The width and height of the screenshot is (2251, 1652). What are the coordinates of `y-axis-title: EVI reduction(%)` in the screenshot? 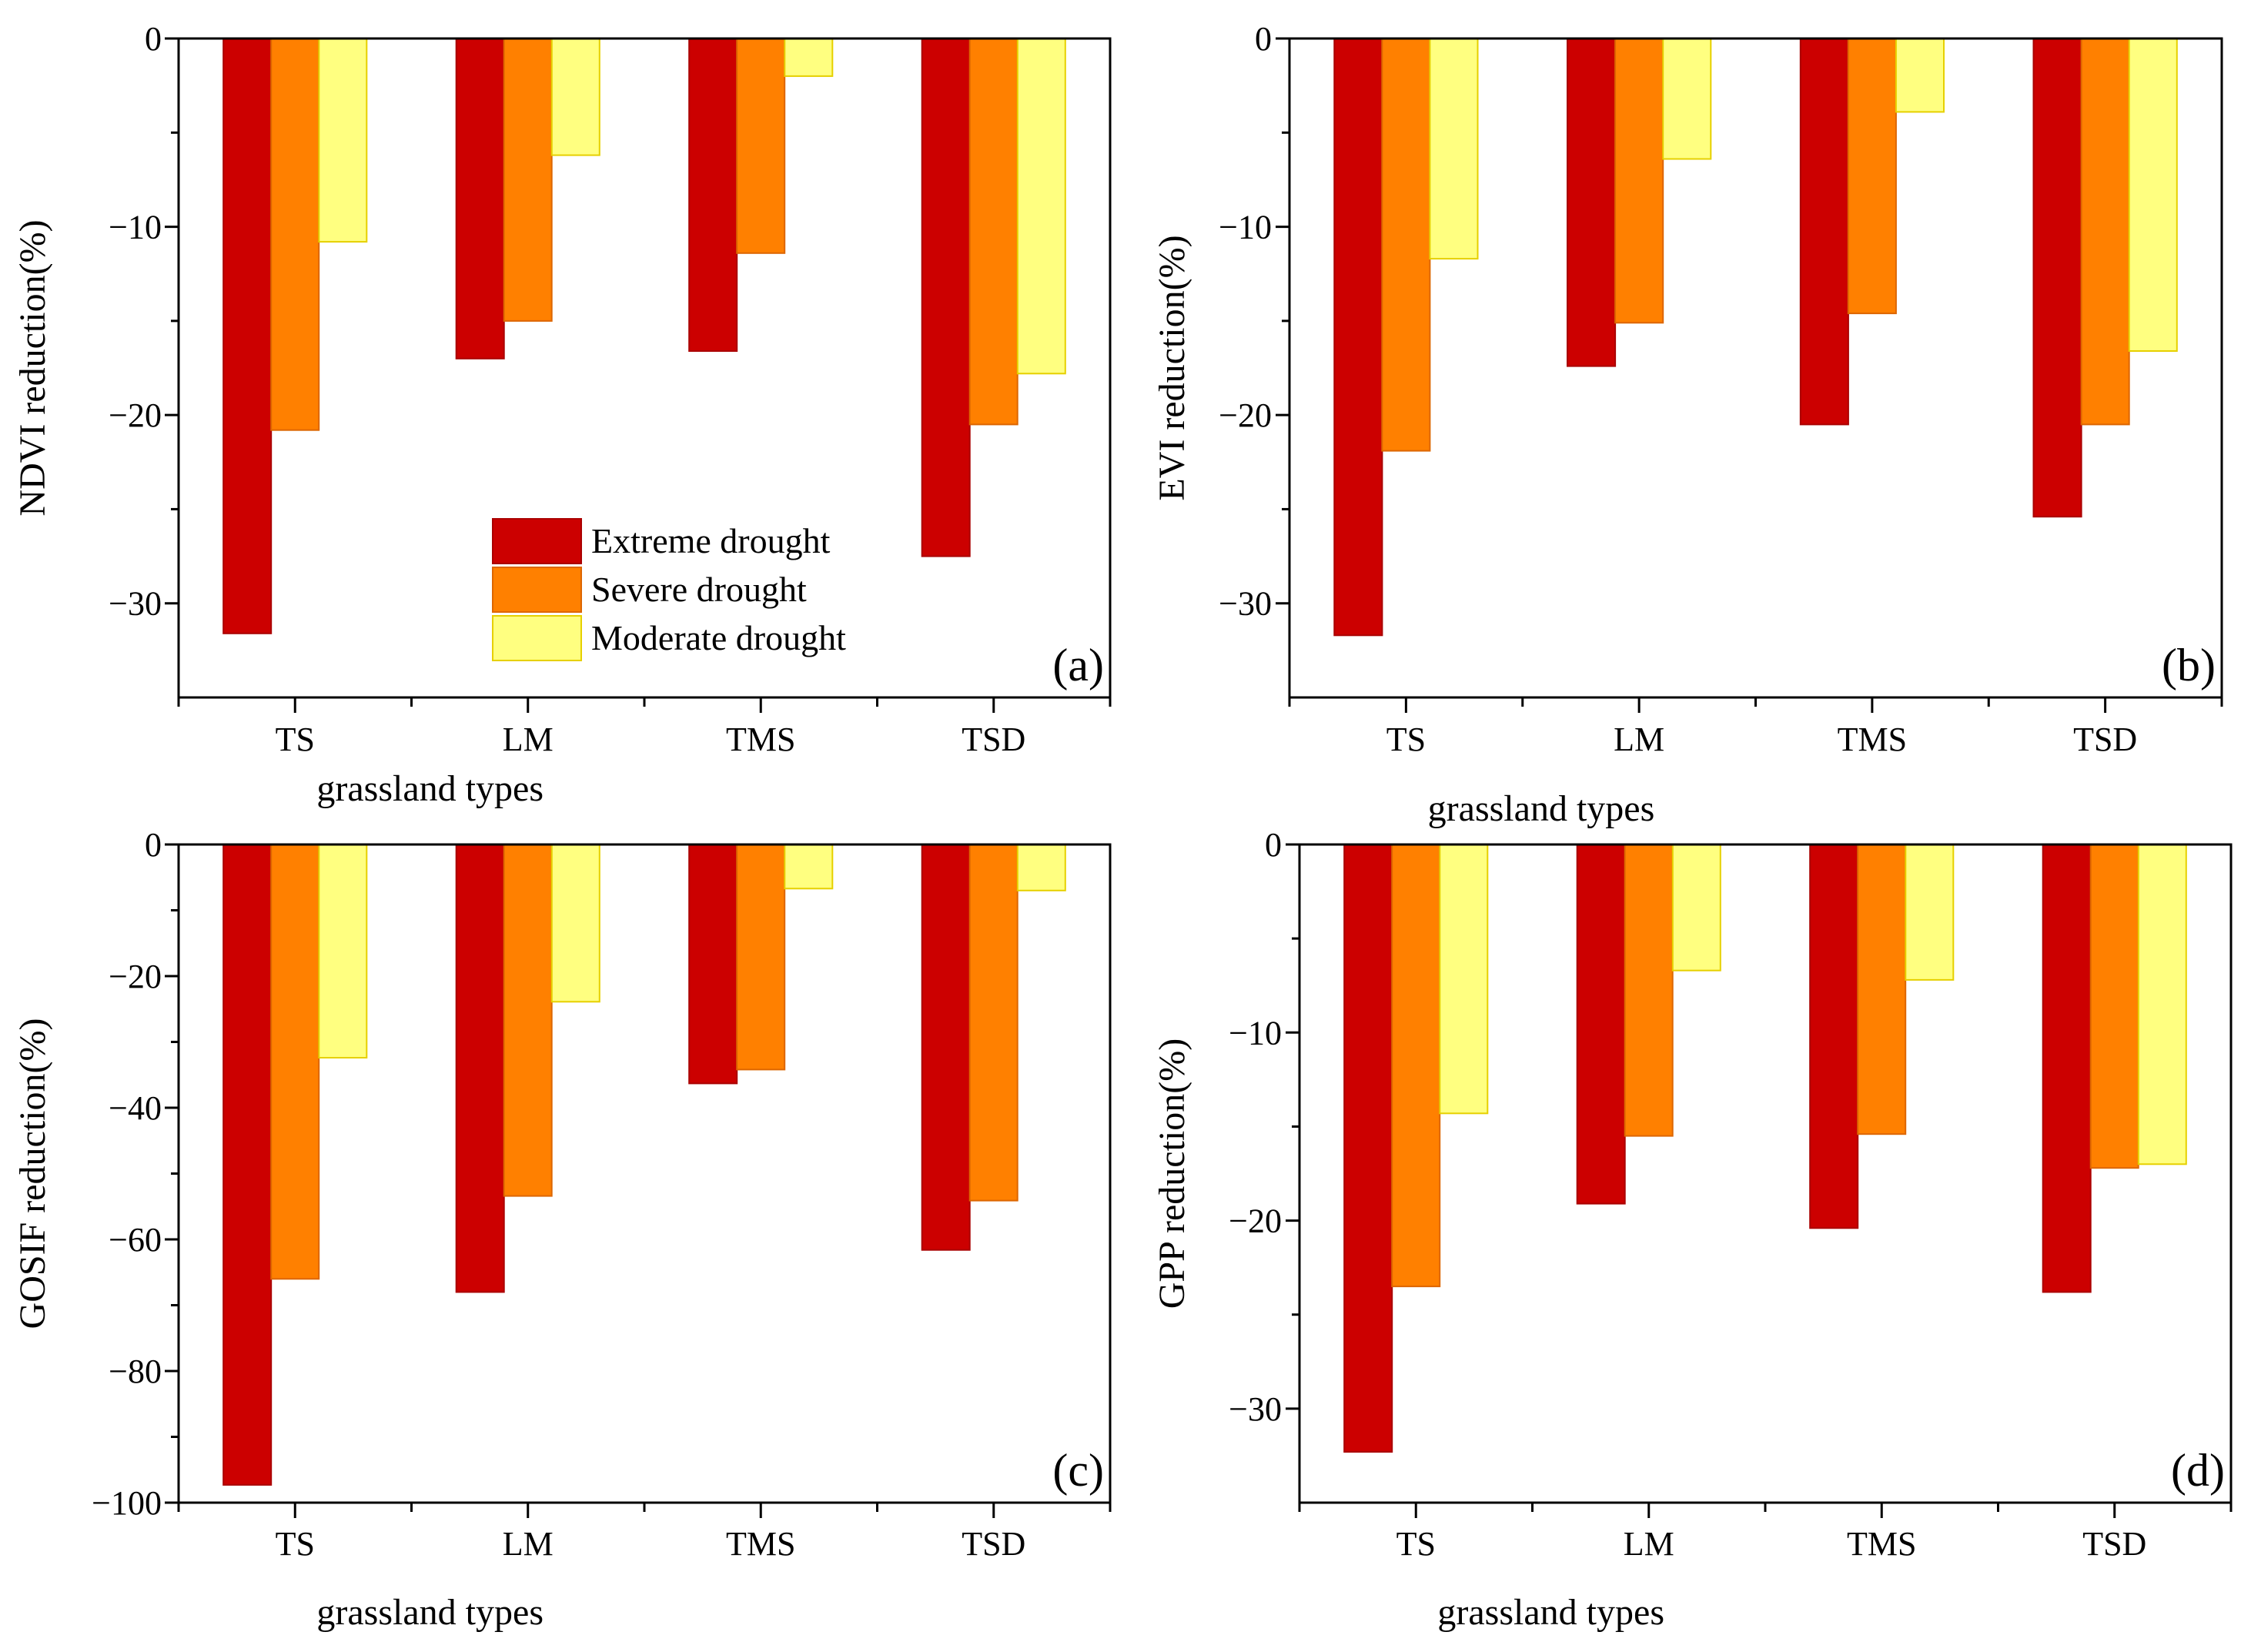 It's located at (1172, 367).